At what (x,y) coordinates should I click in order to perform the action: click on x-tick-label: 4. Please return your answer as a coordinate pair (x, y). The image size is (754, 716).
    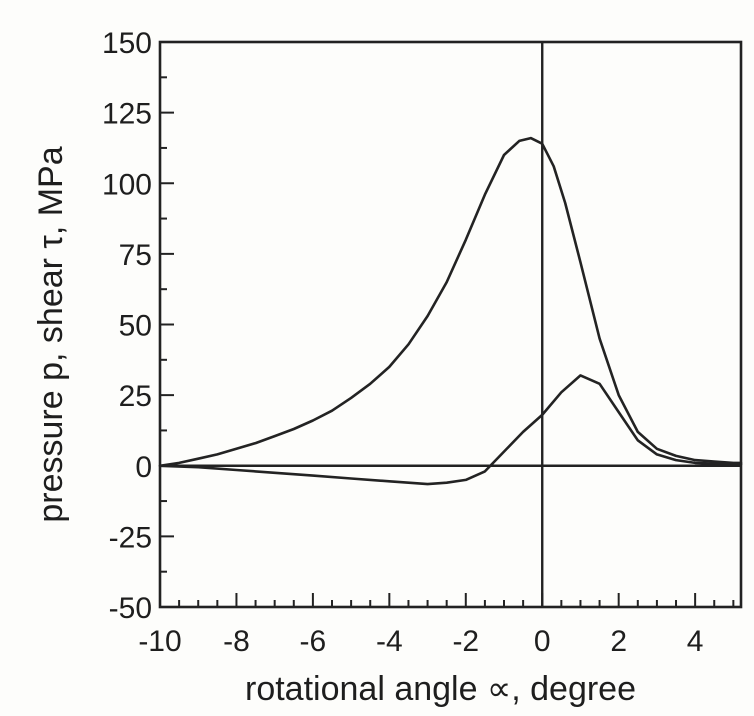
    Looking at the image, I should click on (695, 641).